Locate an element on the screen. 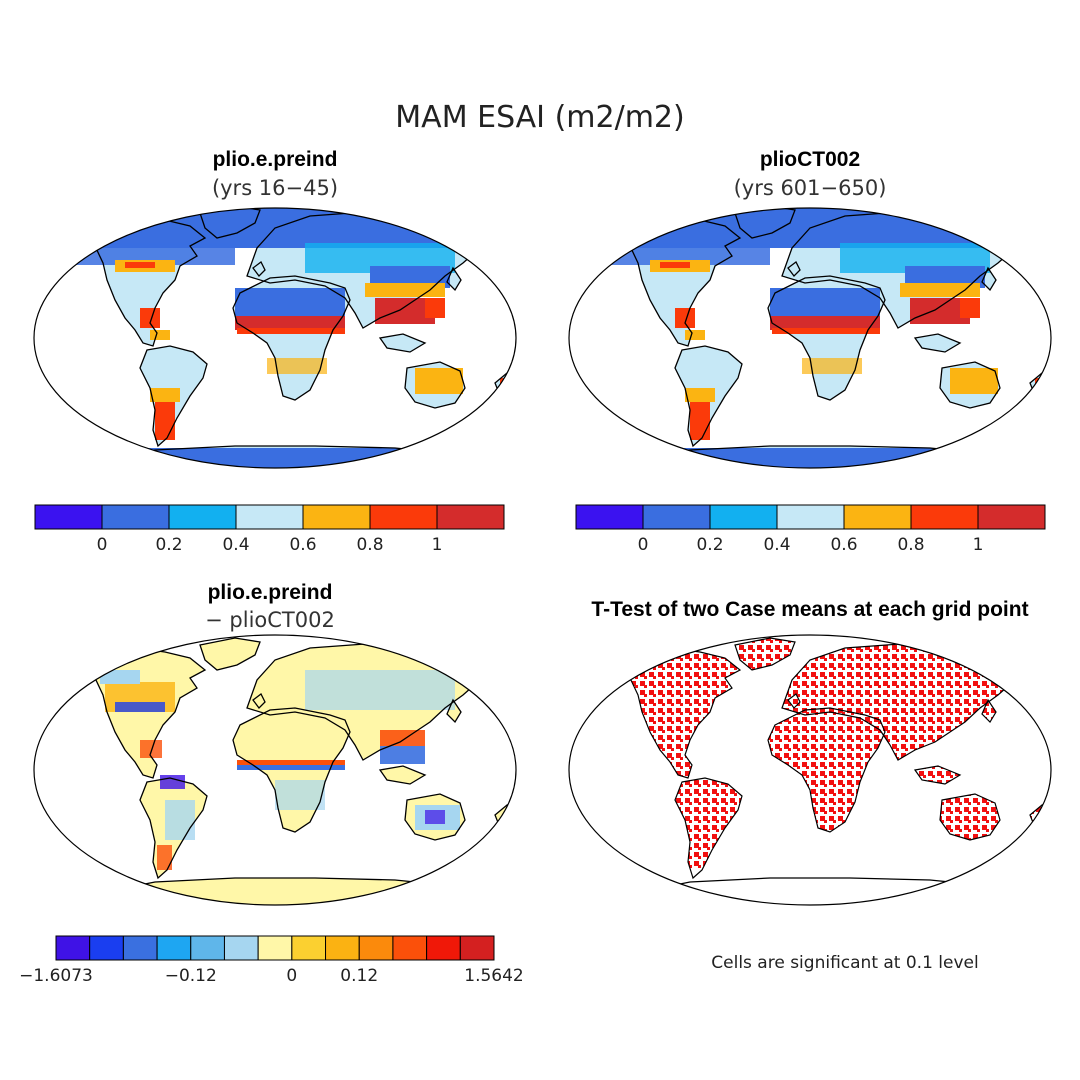 This screenshot has height=1080, width=1080. map-ttest is located at coordinates (810, 770).